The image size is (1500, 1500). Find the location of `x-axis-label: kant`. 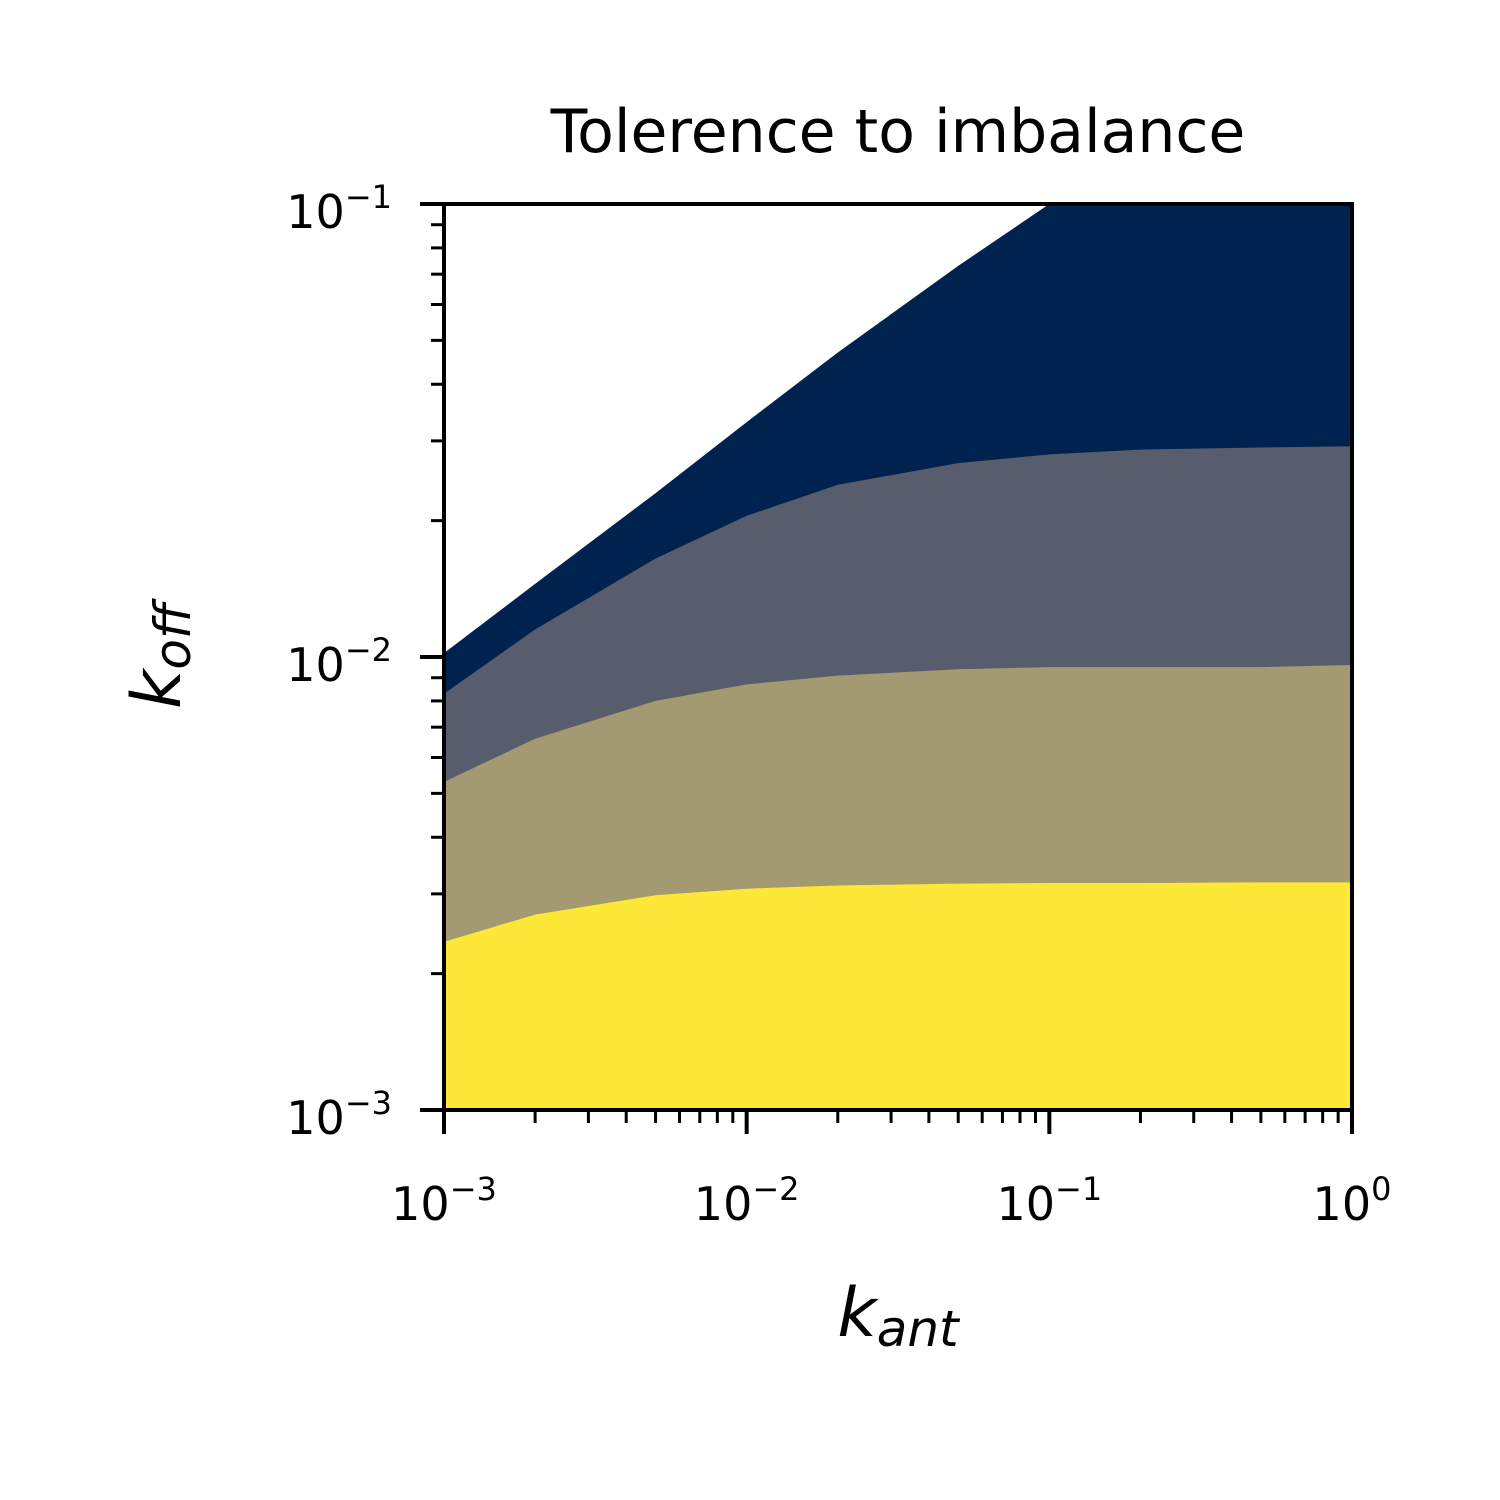

x-axis-label: kant is located at coordinates (899, 1316).